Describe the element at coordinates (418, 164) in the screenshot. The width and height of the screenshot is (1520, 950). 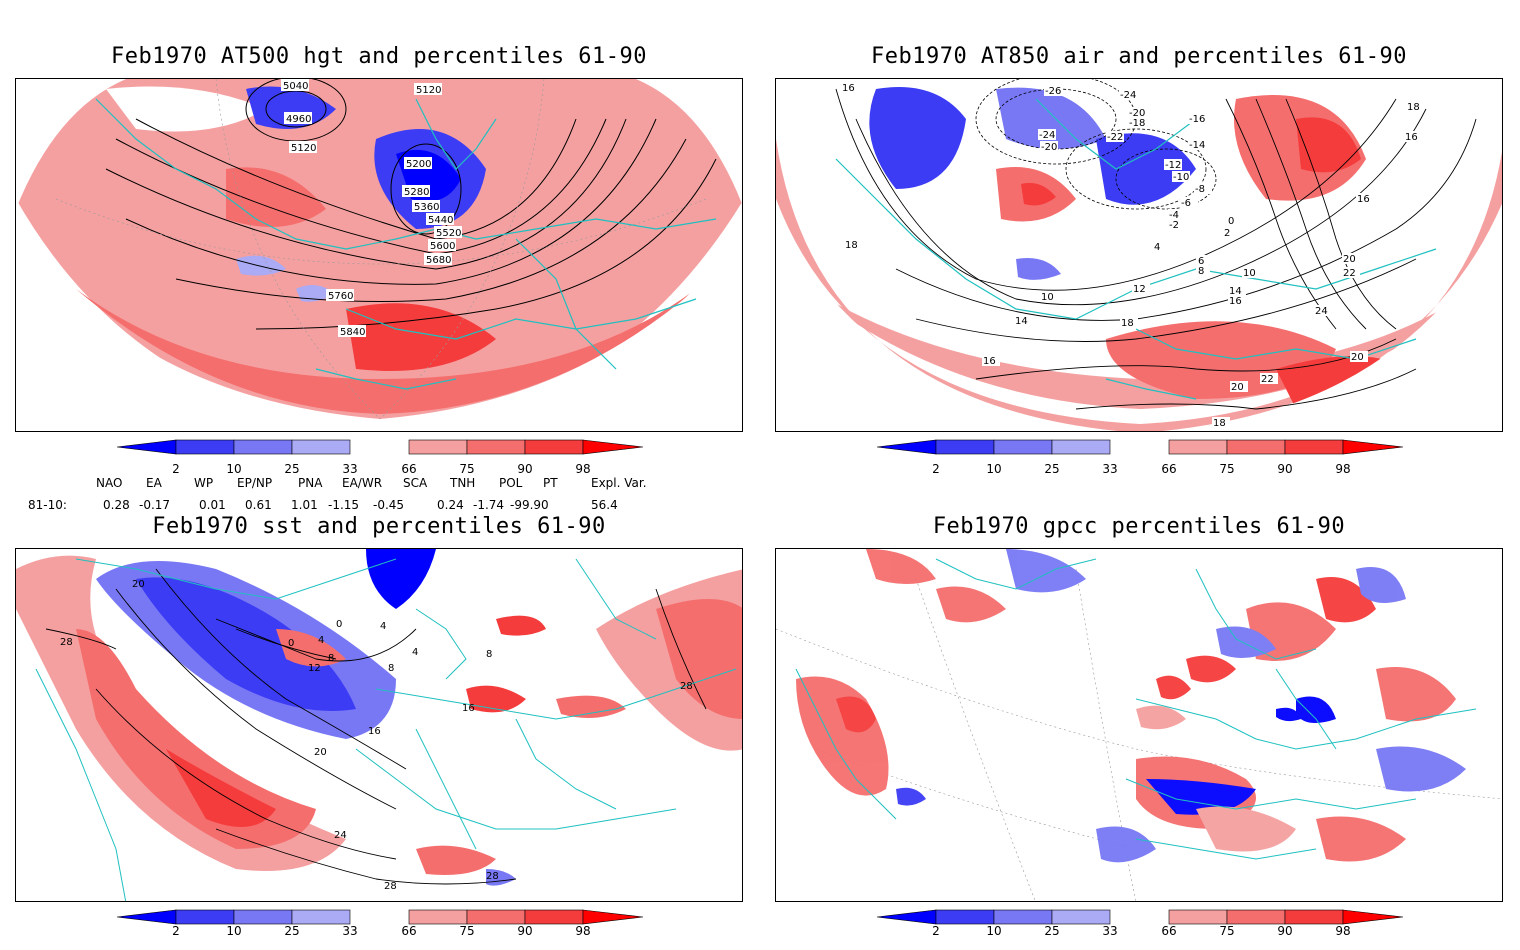
I see `contour-label: 5200` at that location.